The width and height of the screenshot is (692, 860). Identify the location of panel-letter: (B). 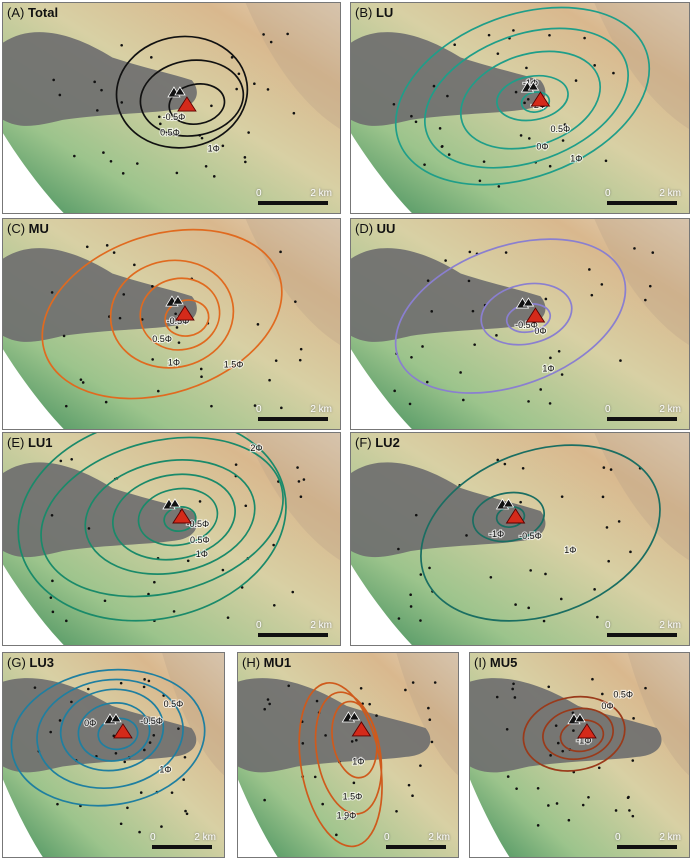
(364, 12).